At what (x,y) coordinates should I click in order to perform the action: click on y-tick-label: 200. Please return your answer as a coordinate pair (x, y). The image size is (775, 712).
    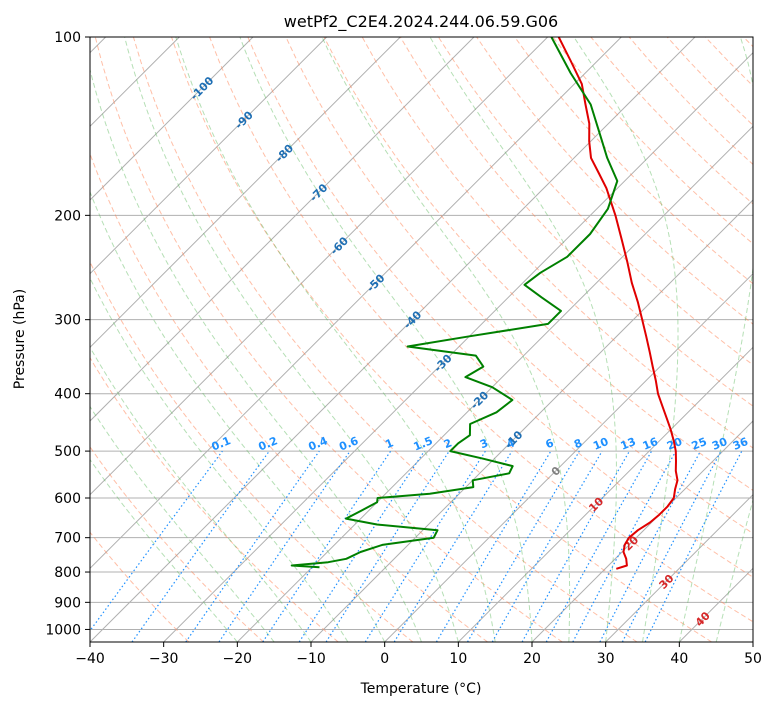
    Looking at the image, I should click on (67, 216).